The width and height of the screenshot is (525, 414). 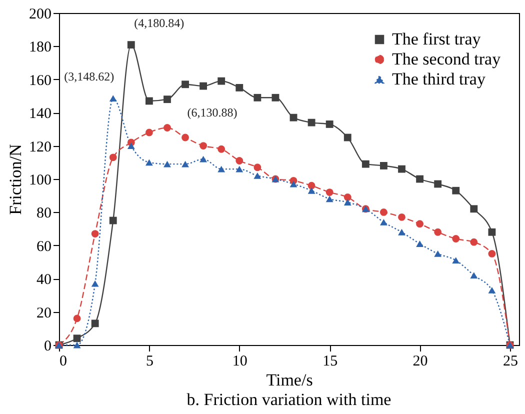 What do you see at coordinates (437, 39) in the screenshot?
I see `legend-label: The first tray` at bounding box center [437, 39].